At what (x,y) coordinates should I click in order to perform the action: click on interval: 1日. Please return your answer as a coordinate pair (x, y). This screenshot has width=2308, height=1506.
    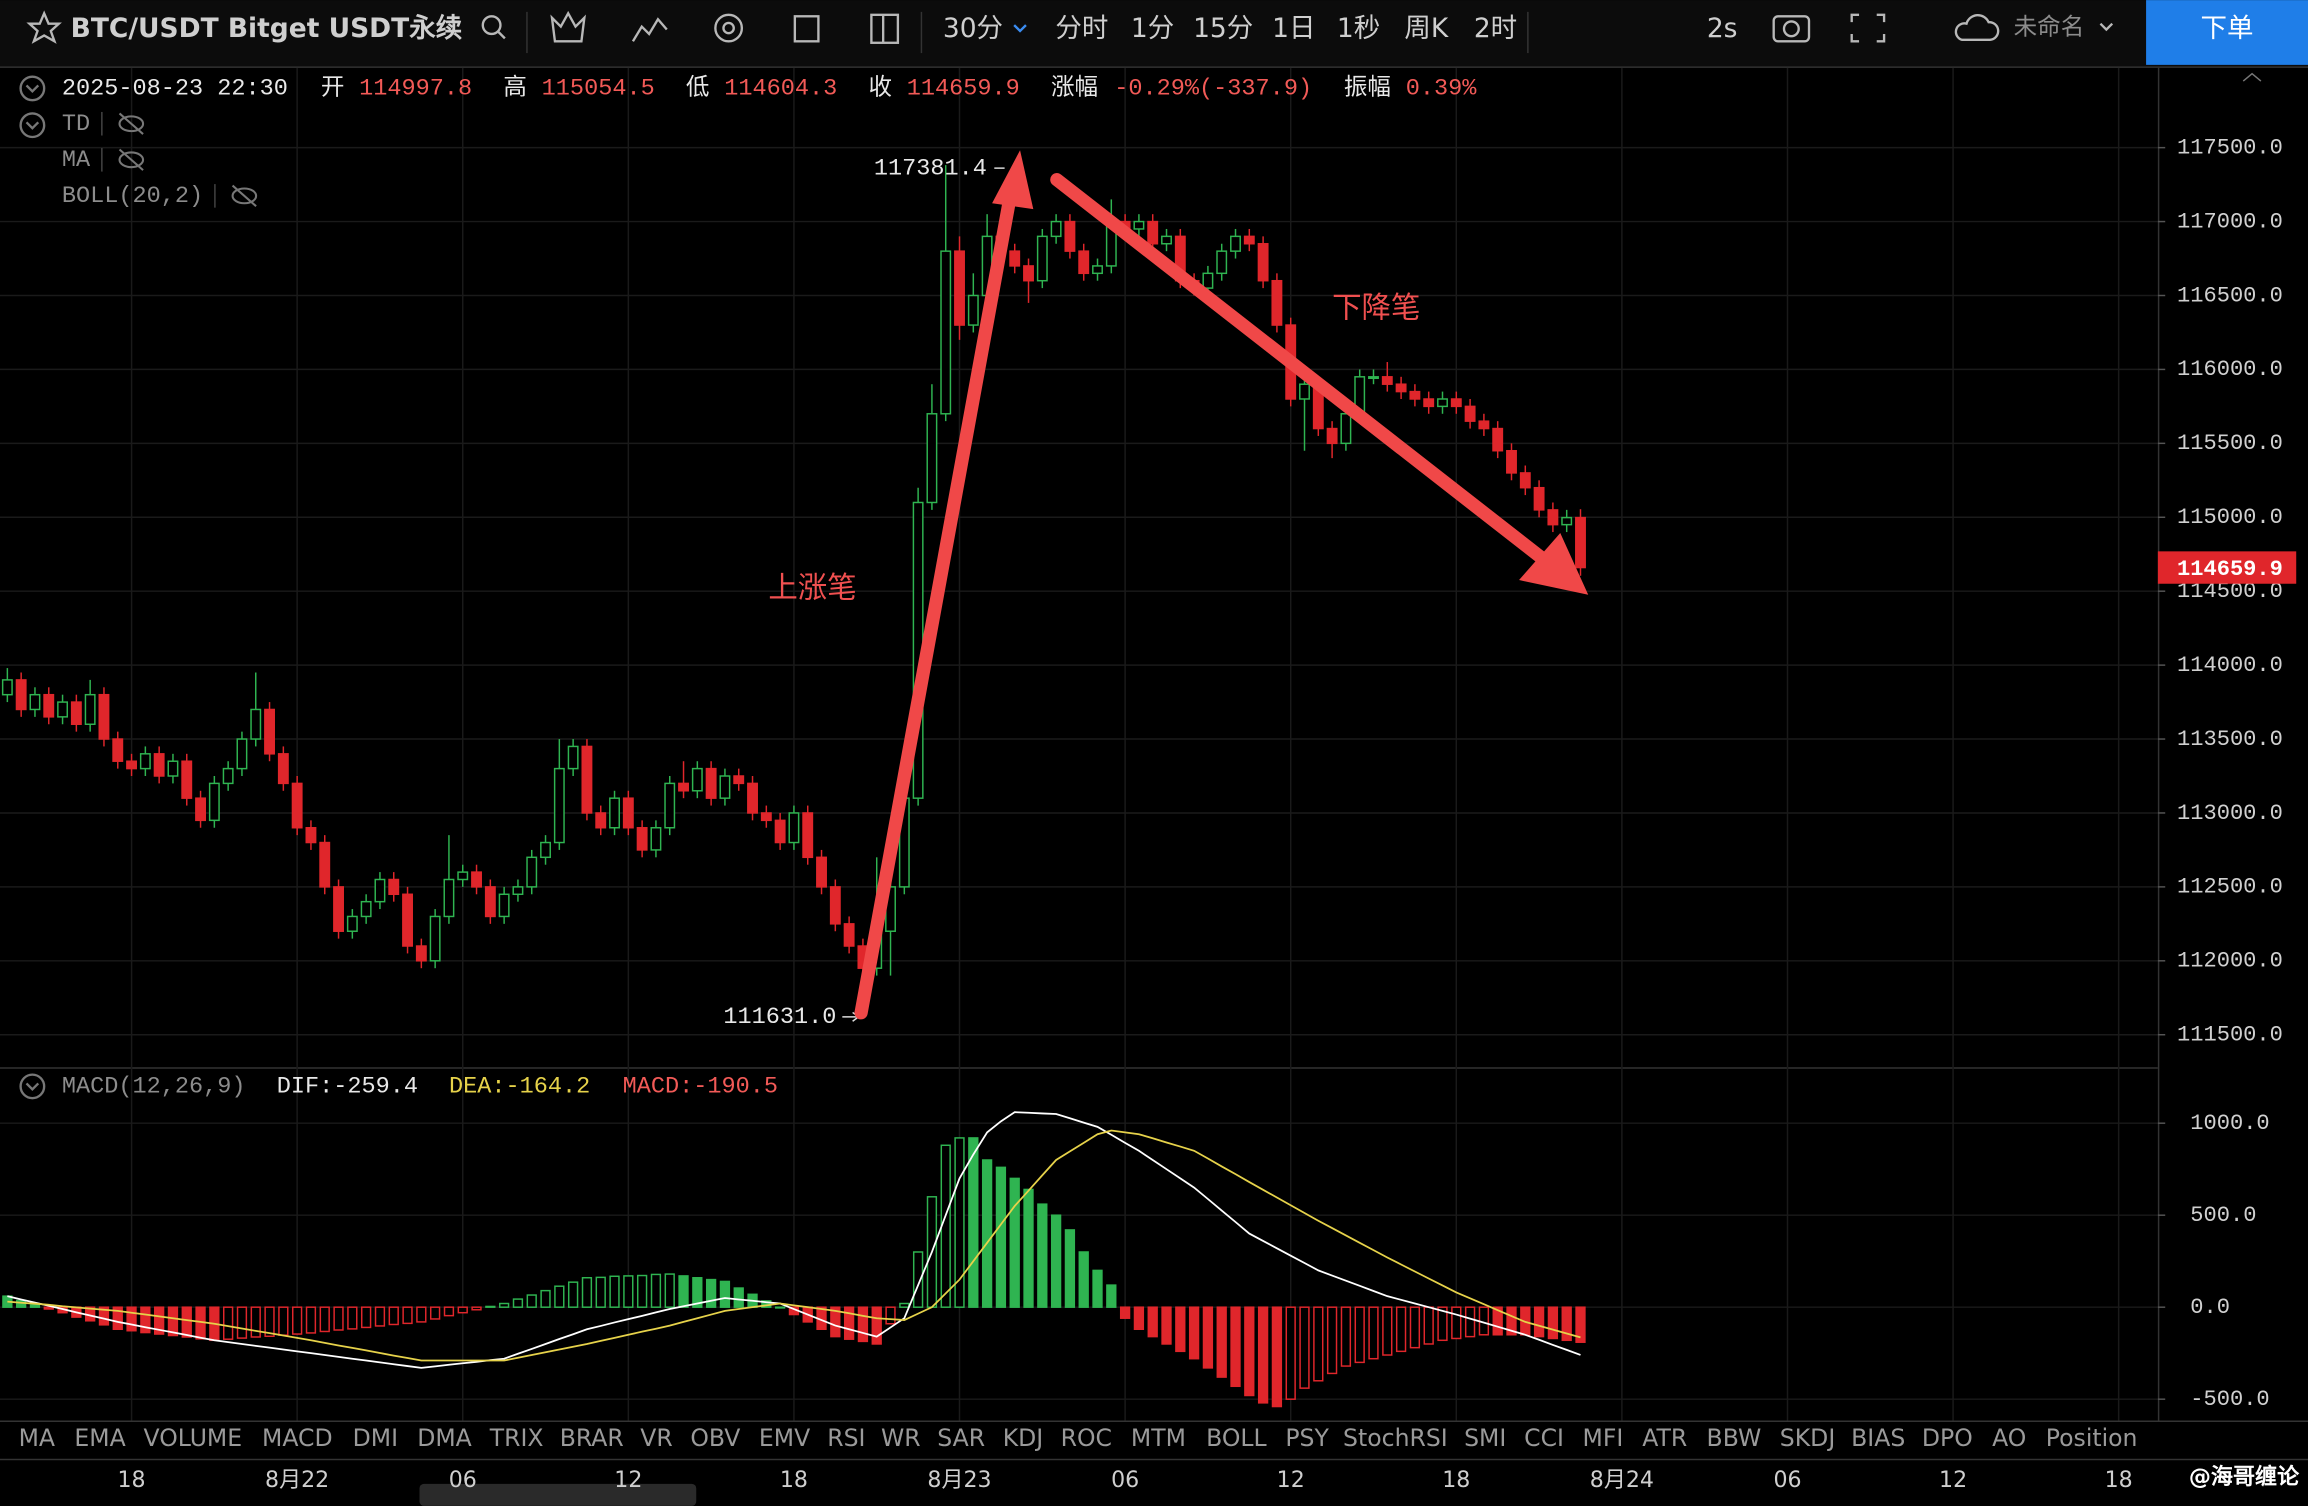
    Looking at the image, I should click on (1293, 28).